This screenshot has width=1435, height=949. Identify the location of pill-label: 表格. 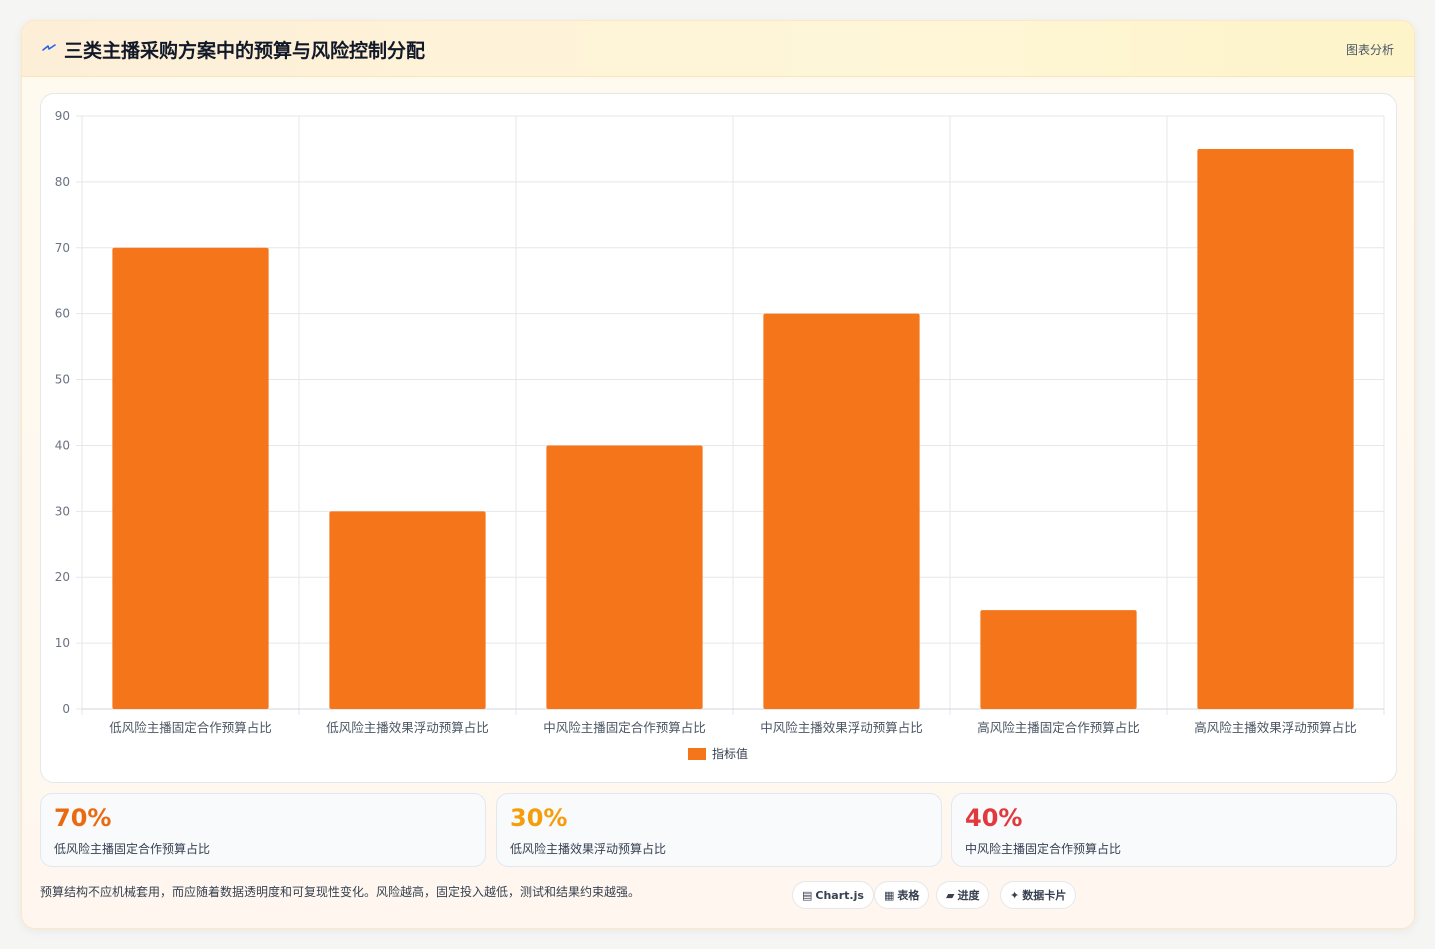
(908, 895).